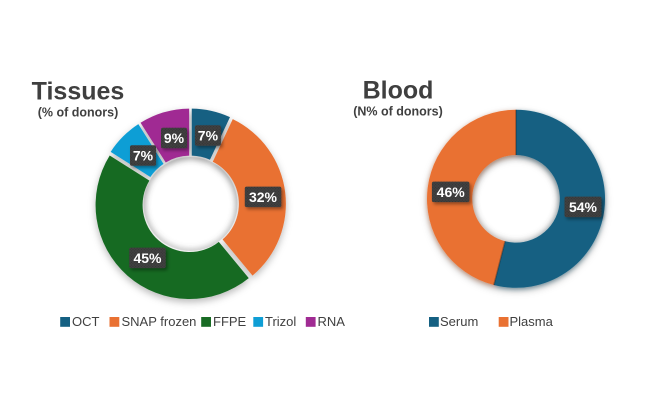 The image size is (645, 409). What do you see at coordinates (78, 113) in the screenshot?
I see `svg-text: (% of donors)` at bounding box center [78, 113].